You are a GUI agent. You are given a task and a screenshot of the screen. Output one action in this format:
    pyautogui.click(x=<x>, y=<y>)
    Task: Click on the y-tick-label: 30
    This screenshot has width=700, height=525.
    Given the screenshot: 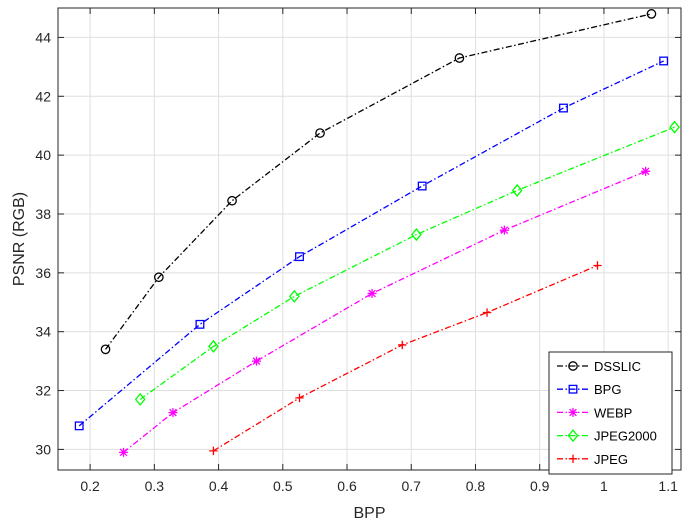 What is the action you would take?
    pyautogui.click(x=43, y=449)
    